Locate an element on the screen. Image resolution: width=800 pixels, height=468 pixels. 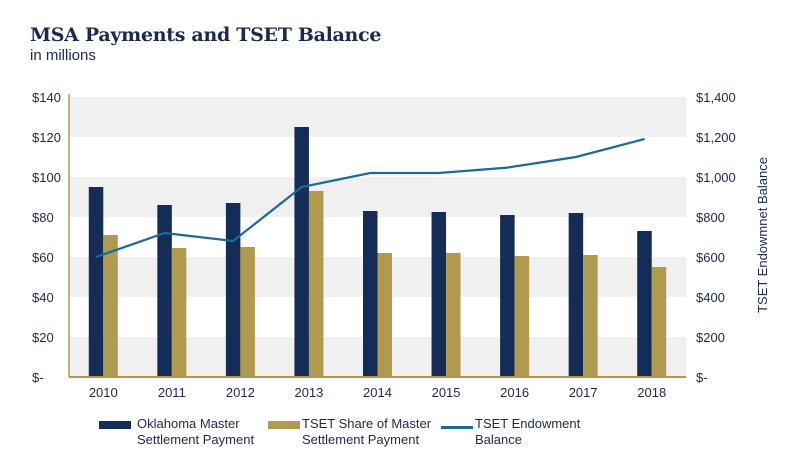
bar-oklahoma-2013 is located at coordinates (301, 252).